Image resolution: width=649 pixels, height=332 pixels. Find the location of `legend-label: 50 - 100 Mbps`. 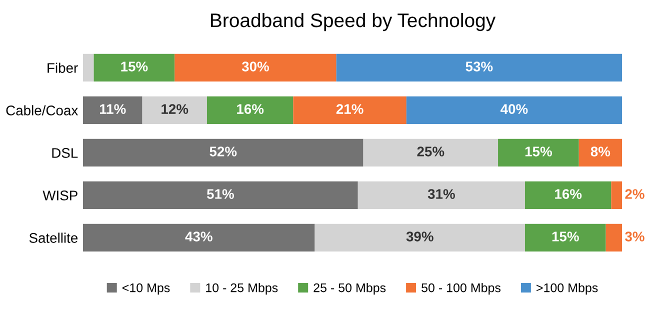

legend-label: 50 - 100 Mbps is located at coordinates (461, 289).